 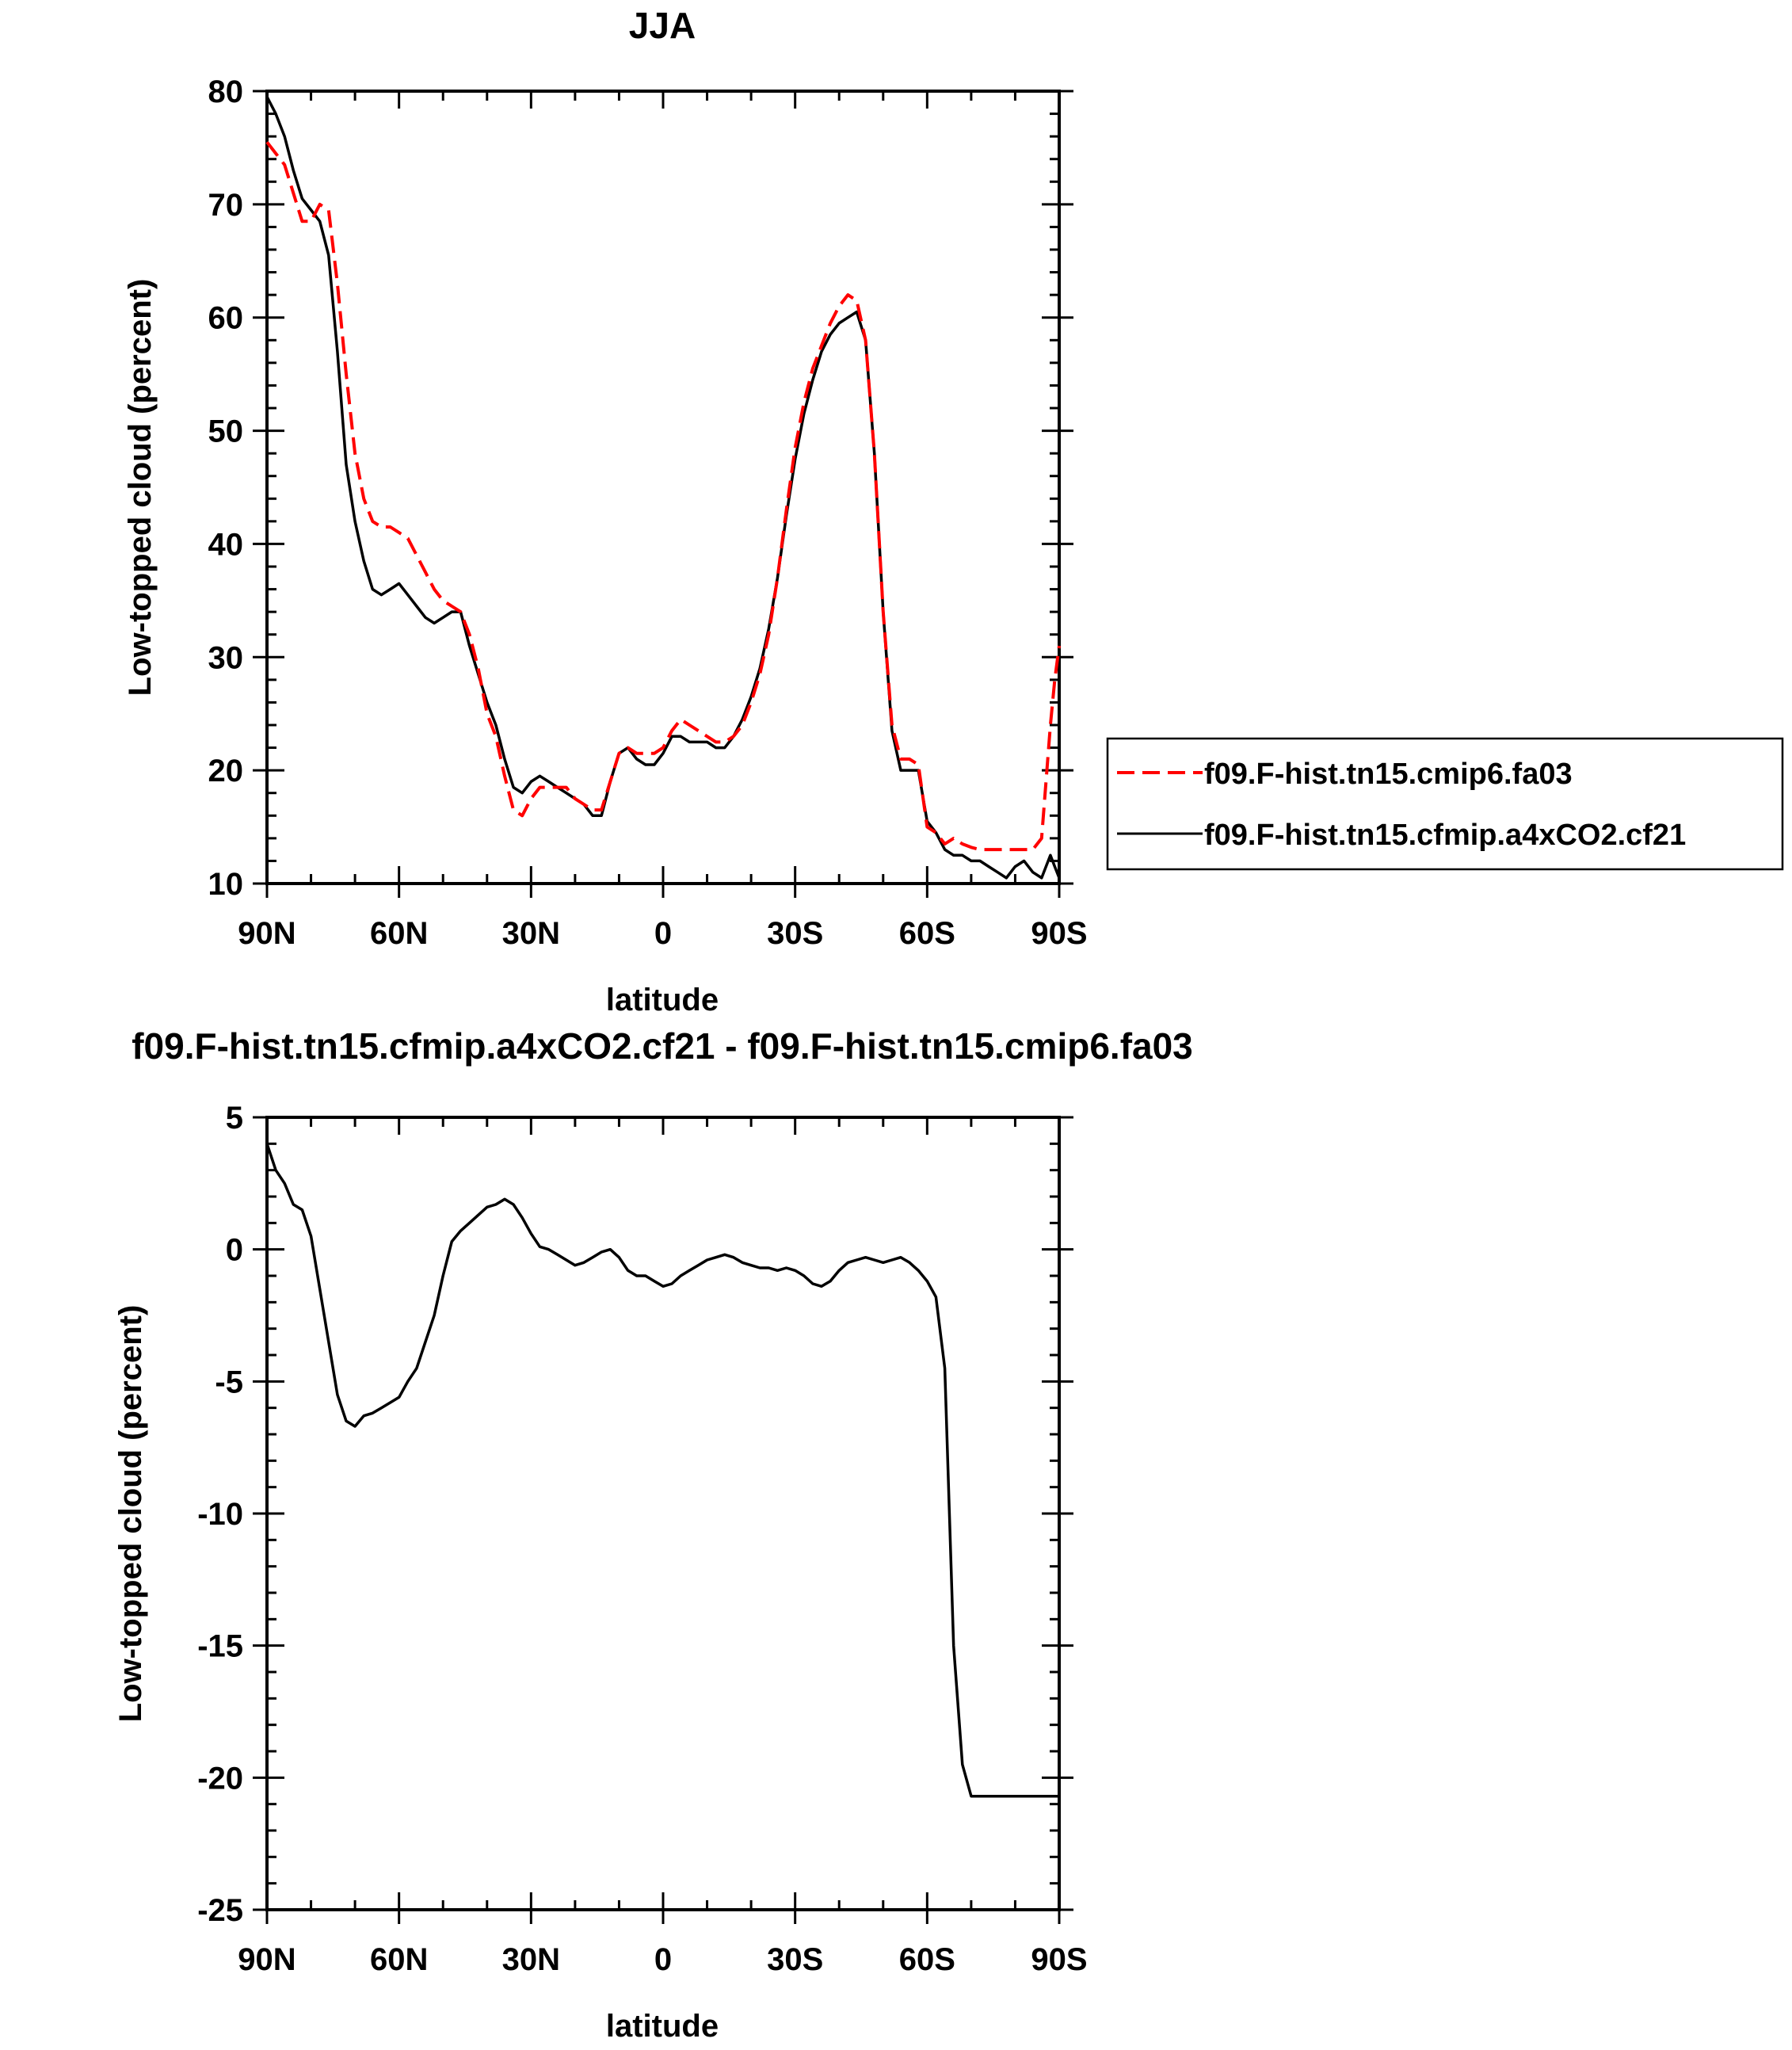 I want to click on y-tick-label: 50, so click(x=226, y=431).